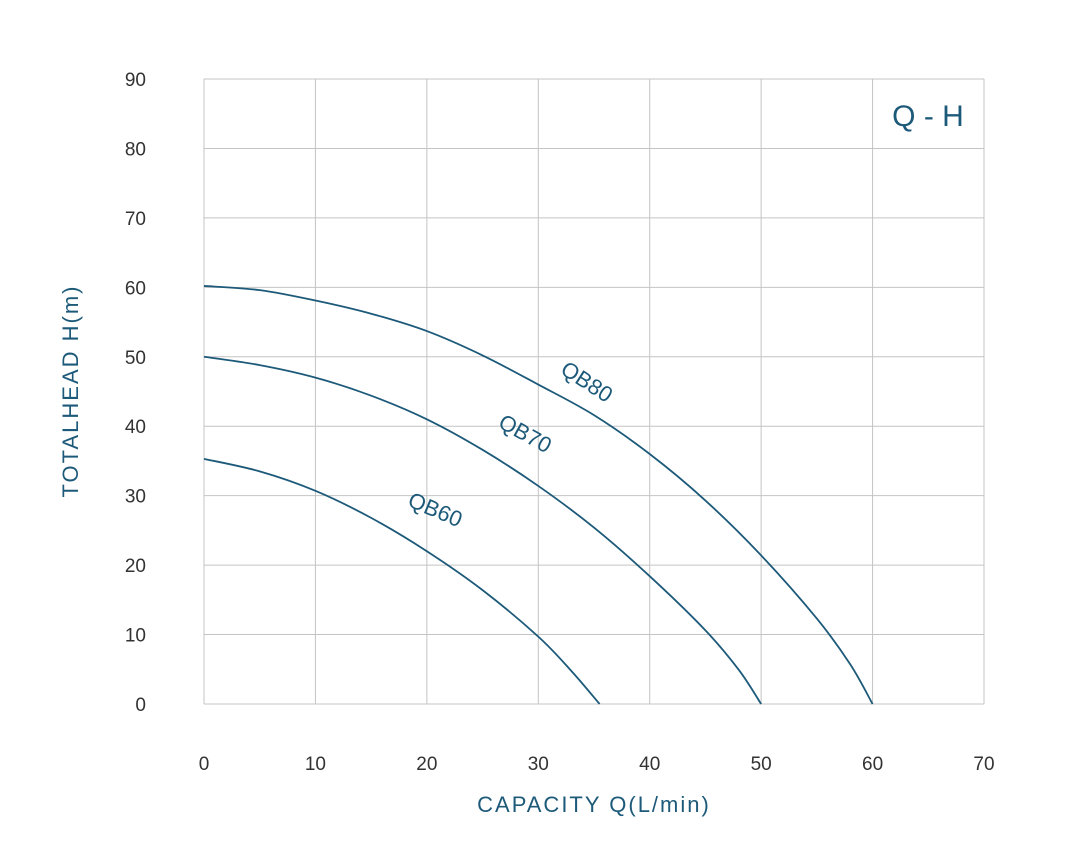 The image size is (1080, 852). What do you see at coordinates (525, 433) in the screenshot?
I see `series-label-qb70: QB70` at bounding box center [525, 433].